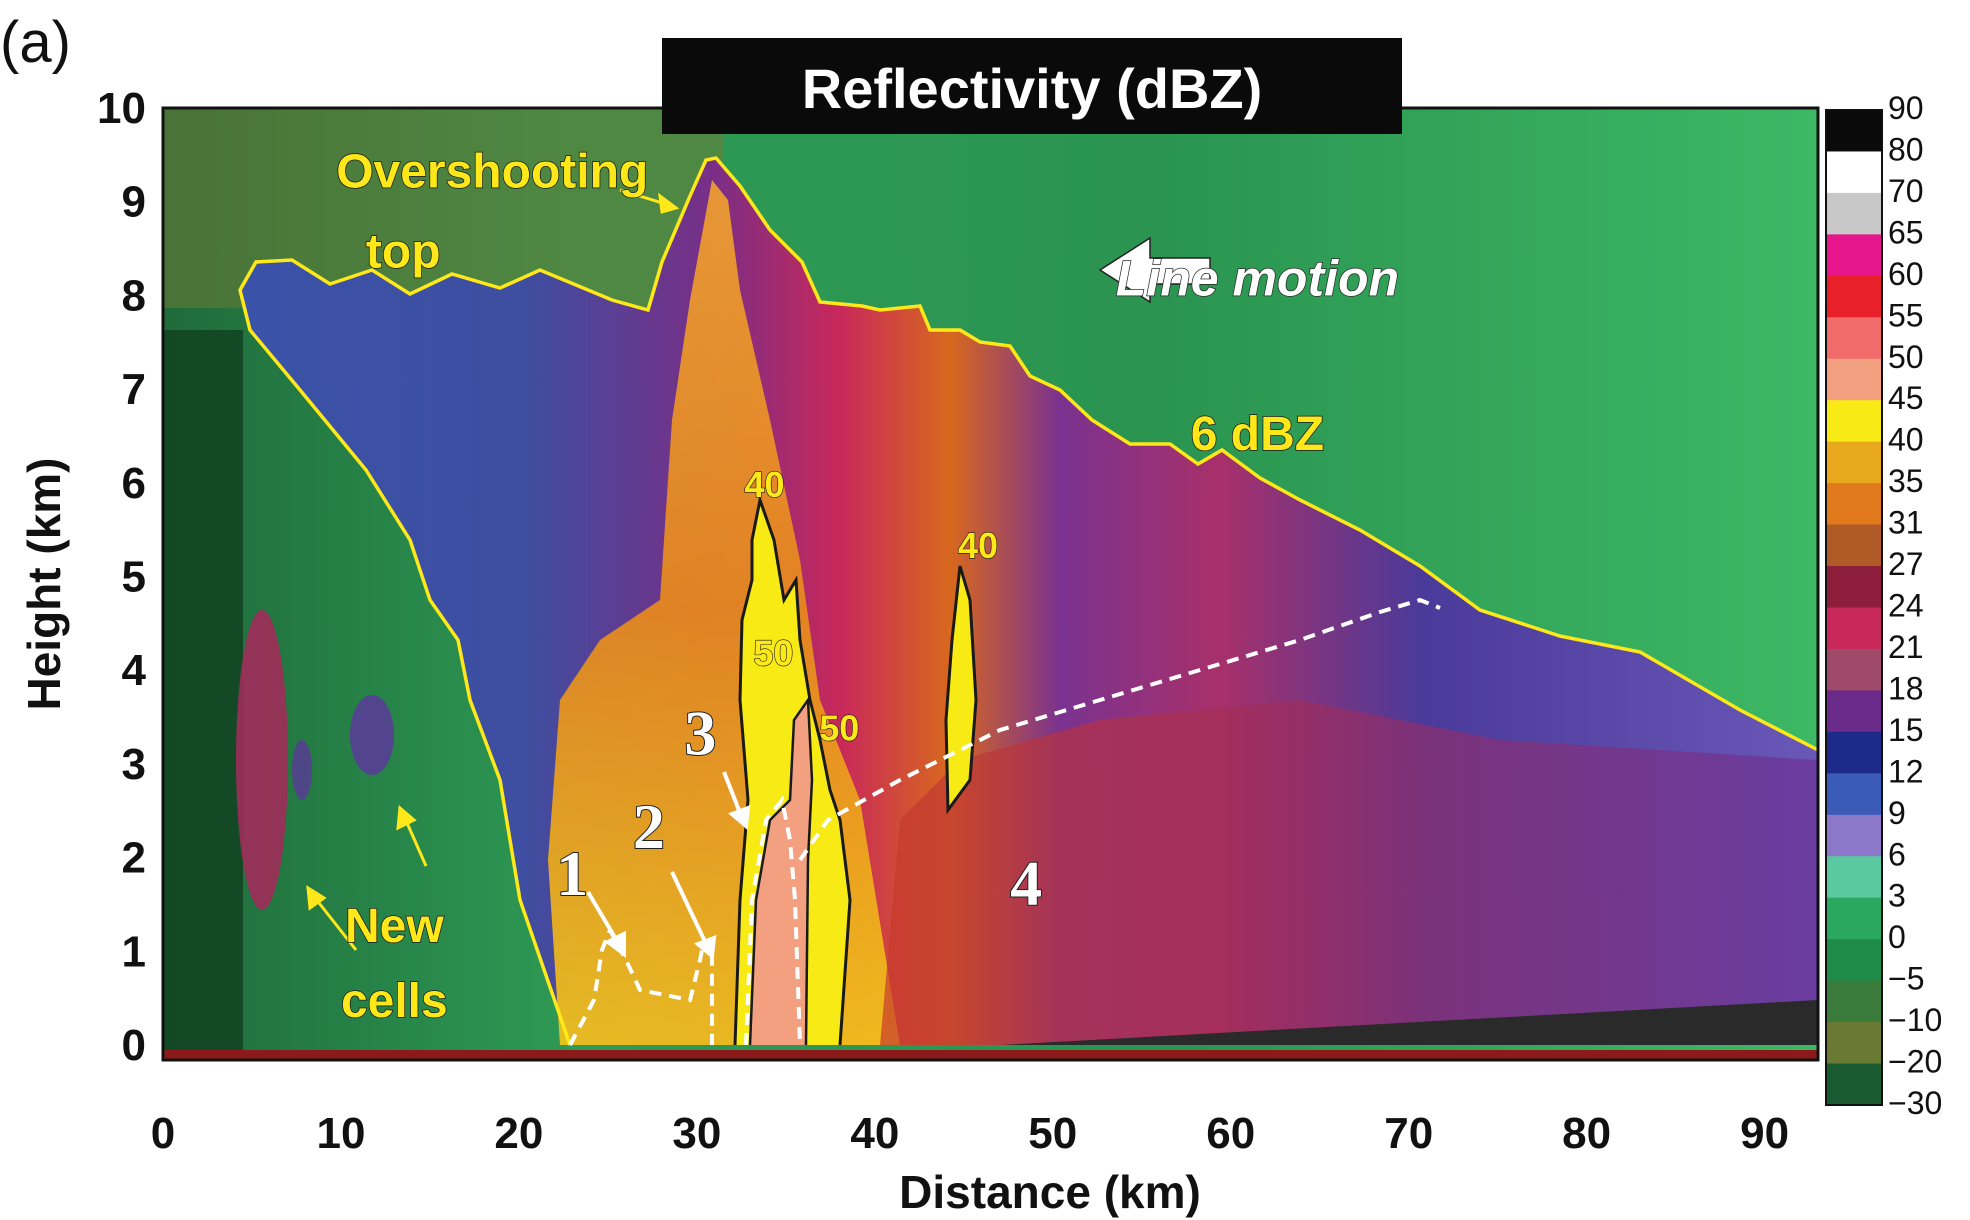 The height and width of the screenshot is (1220, 1970). Describe the element at coordinates (1257, 278) in the screenshot. I see `annotation-text: Line motion` at that location.